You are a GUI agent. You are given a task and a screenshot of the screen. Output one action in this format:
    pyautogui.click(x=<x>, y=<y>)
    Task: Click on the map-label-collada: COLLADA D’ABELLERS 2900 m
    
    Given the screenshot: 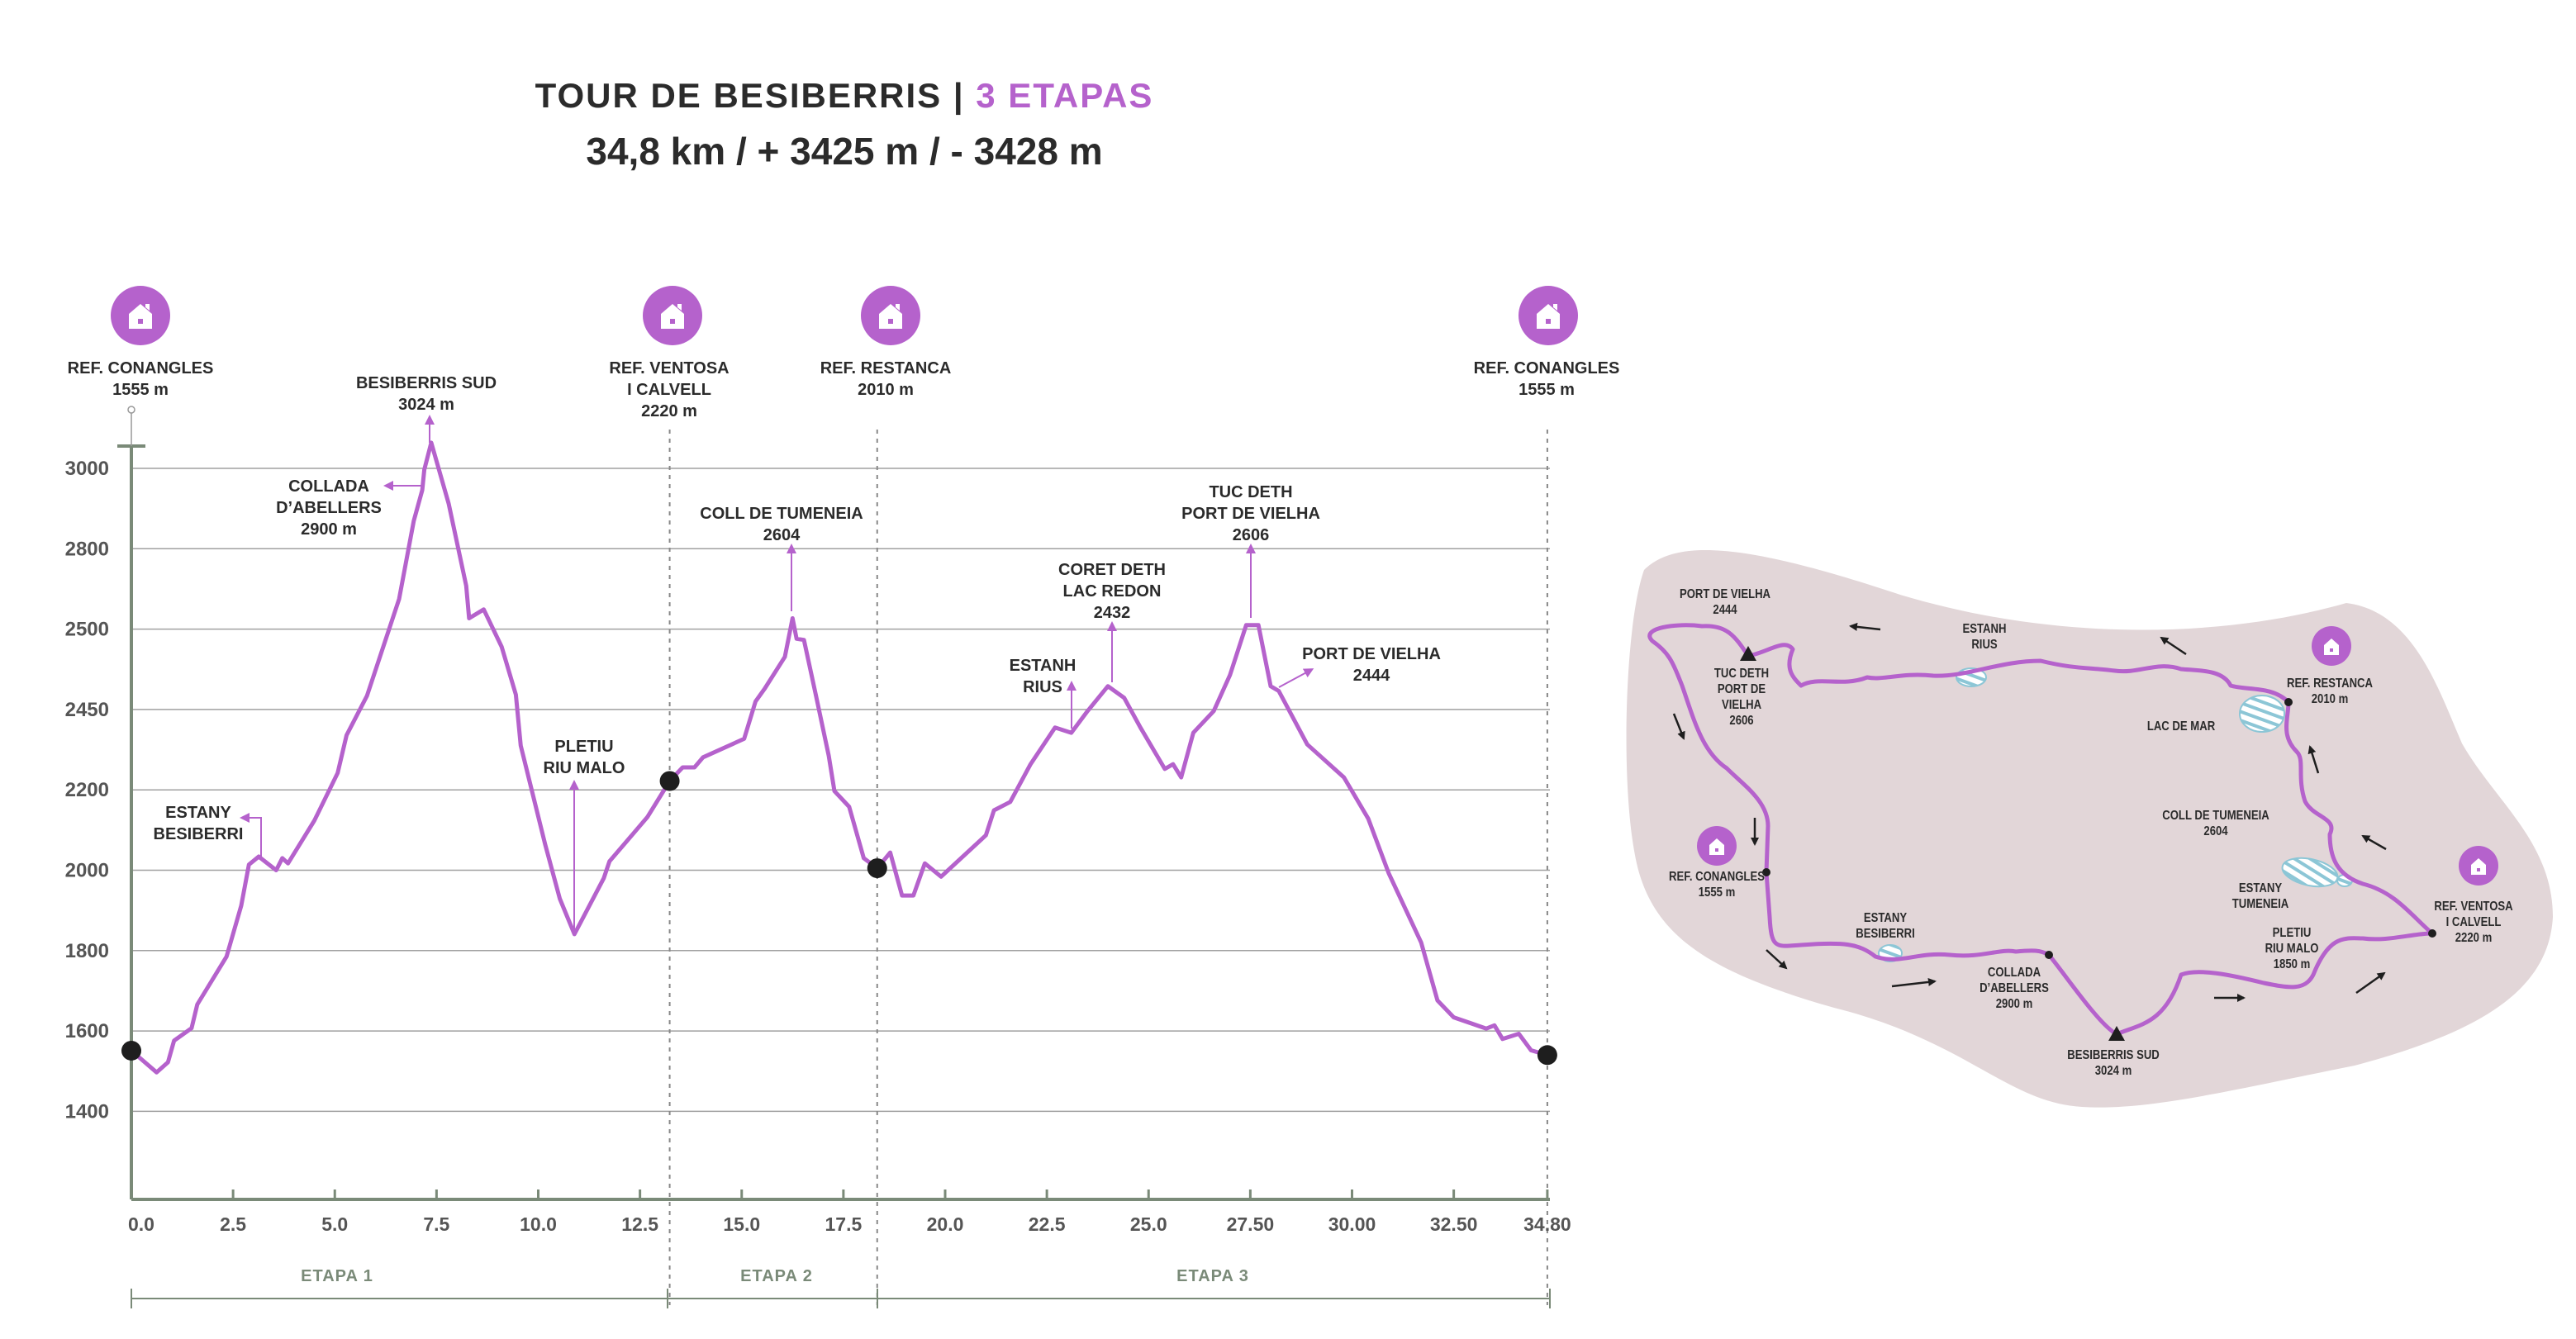 What is the action you would take?
    pyautogui.click(x=2015, y=988)
    